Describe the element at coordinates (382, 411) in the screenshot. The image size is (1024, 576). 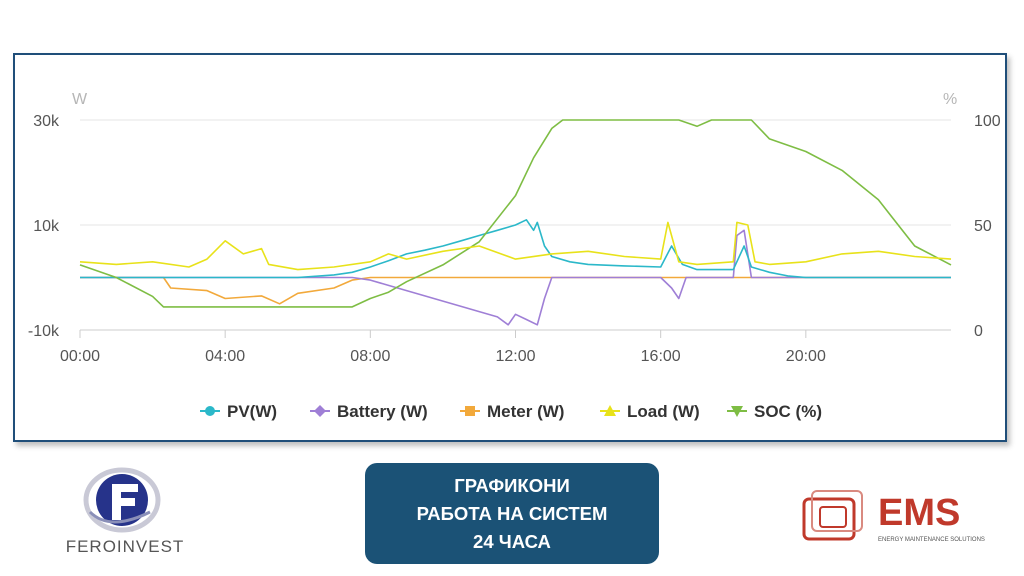
I see `legend-label: Battery (W)` at that location.